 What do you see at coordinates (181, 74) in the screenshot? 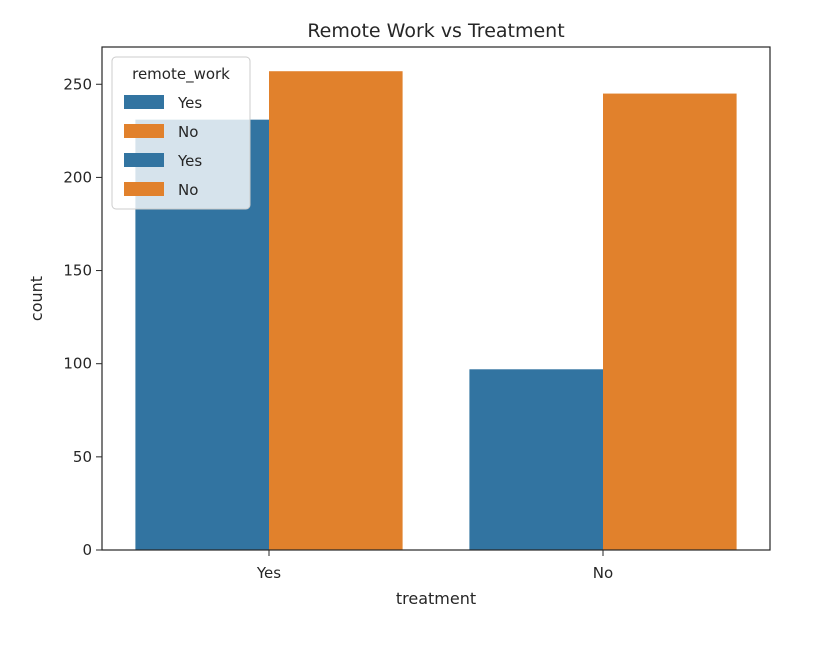
I see `legend-title: remote_work` at bounding box center [181, 74].